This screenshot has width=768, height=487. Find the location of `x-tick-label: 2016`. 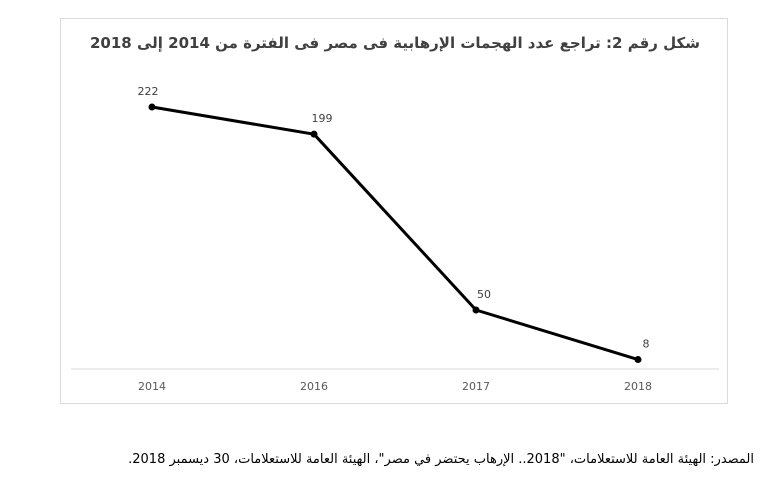

x-tick-label: 2016 is located at coordinates (314, 386).